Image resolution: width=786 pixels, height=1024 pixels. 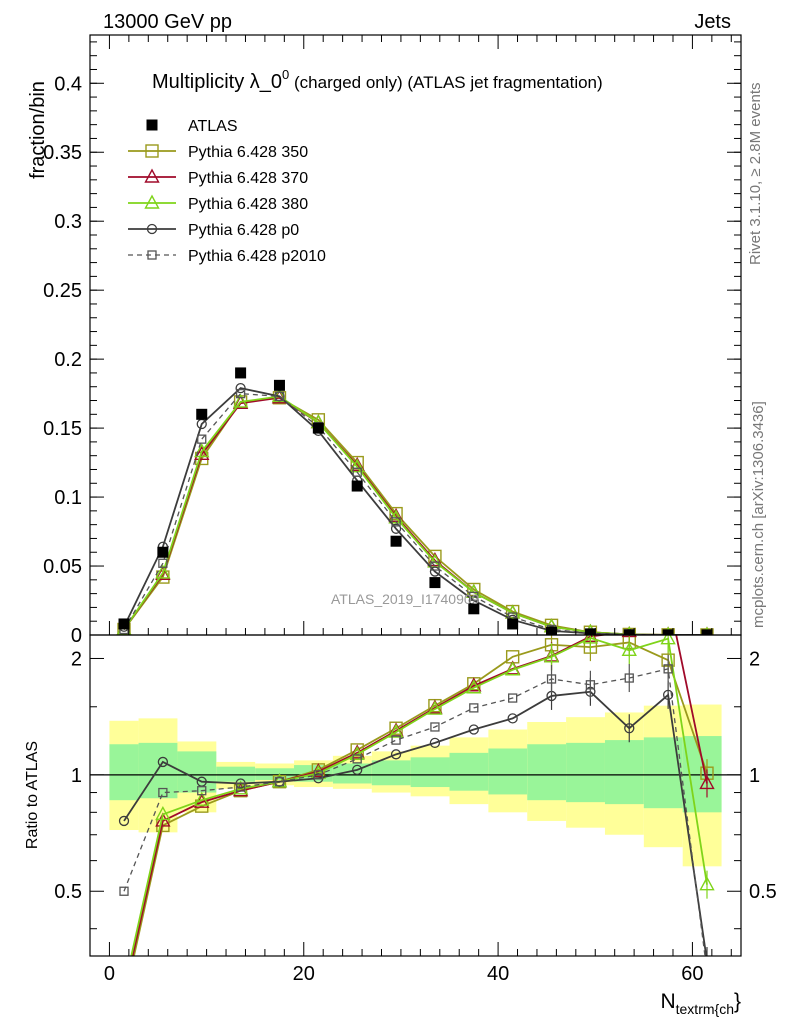 I want to click on ratio-y-tick-label: 2, so click(x=76, y=659).